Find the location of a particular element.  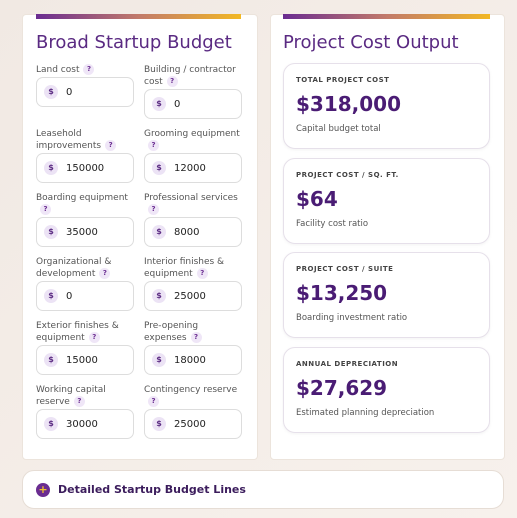

input: $150000 is located at coordinates (85, 168).